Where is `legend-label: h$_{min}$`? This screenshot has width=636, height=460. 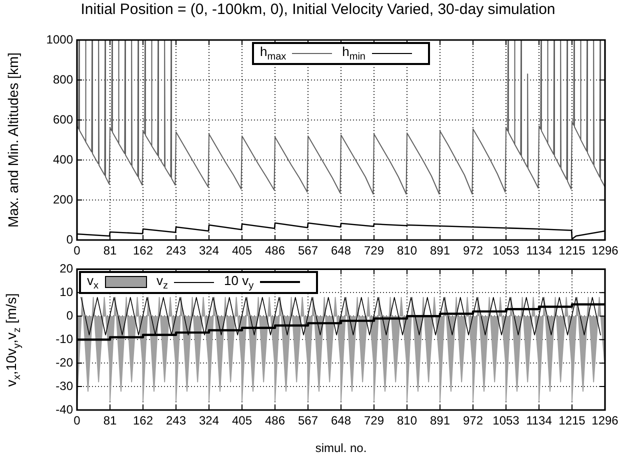
legend-label: h$_{min}$ is located at coordinates (354, 53).